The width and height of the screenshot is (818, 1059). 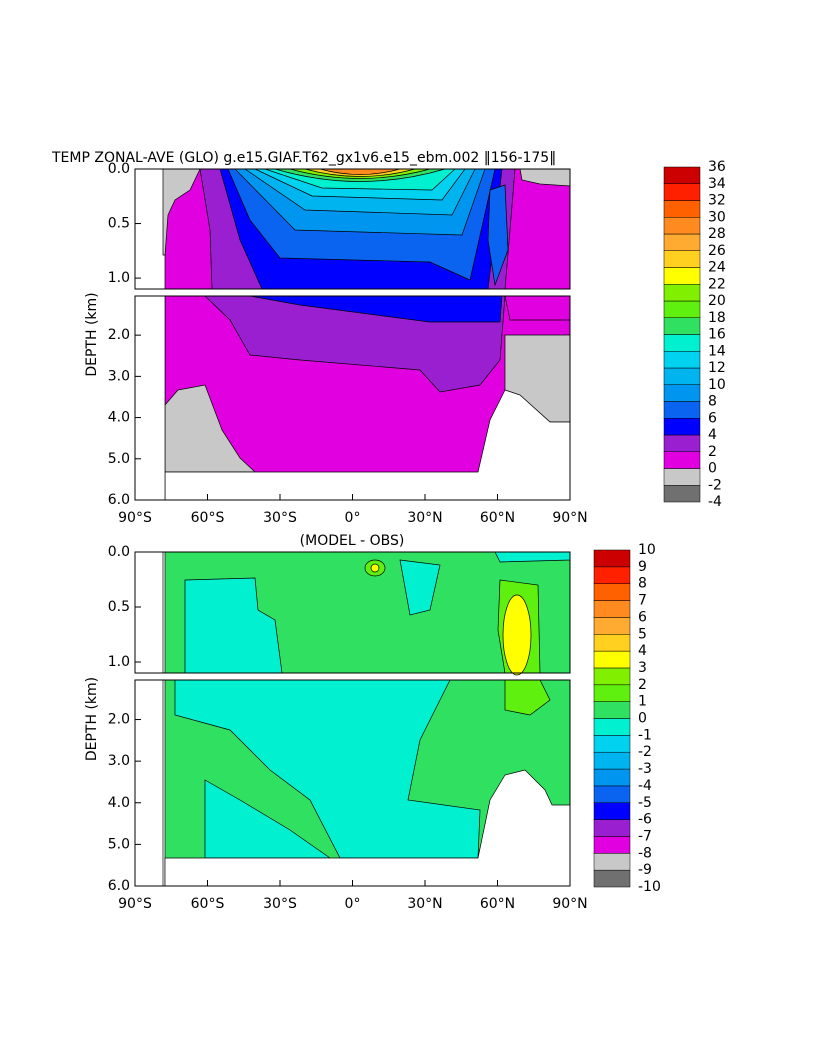 I want to click on colorbar-label: 18, so click(x=717, y=318).